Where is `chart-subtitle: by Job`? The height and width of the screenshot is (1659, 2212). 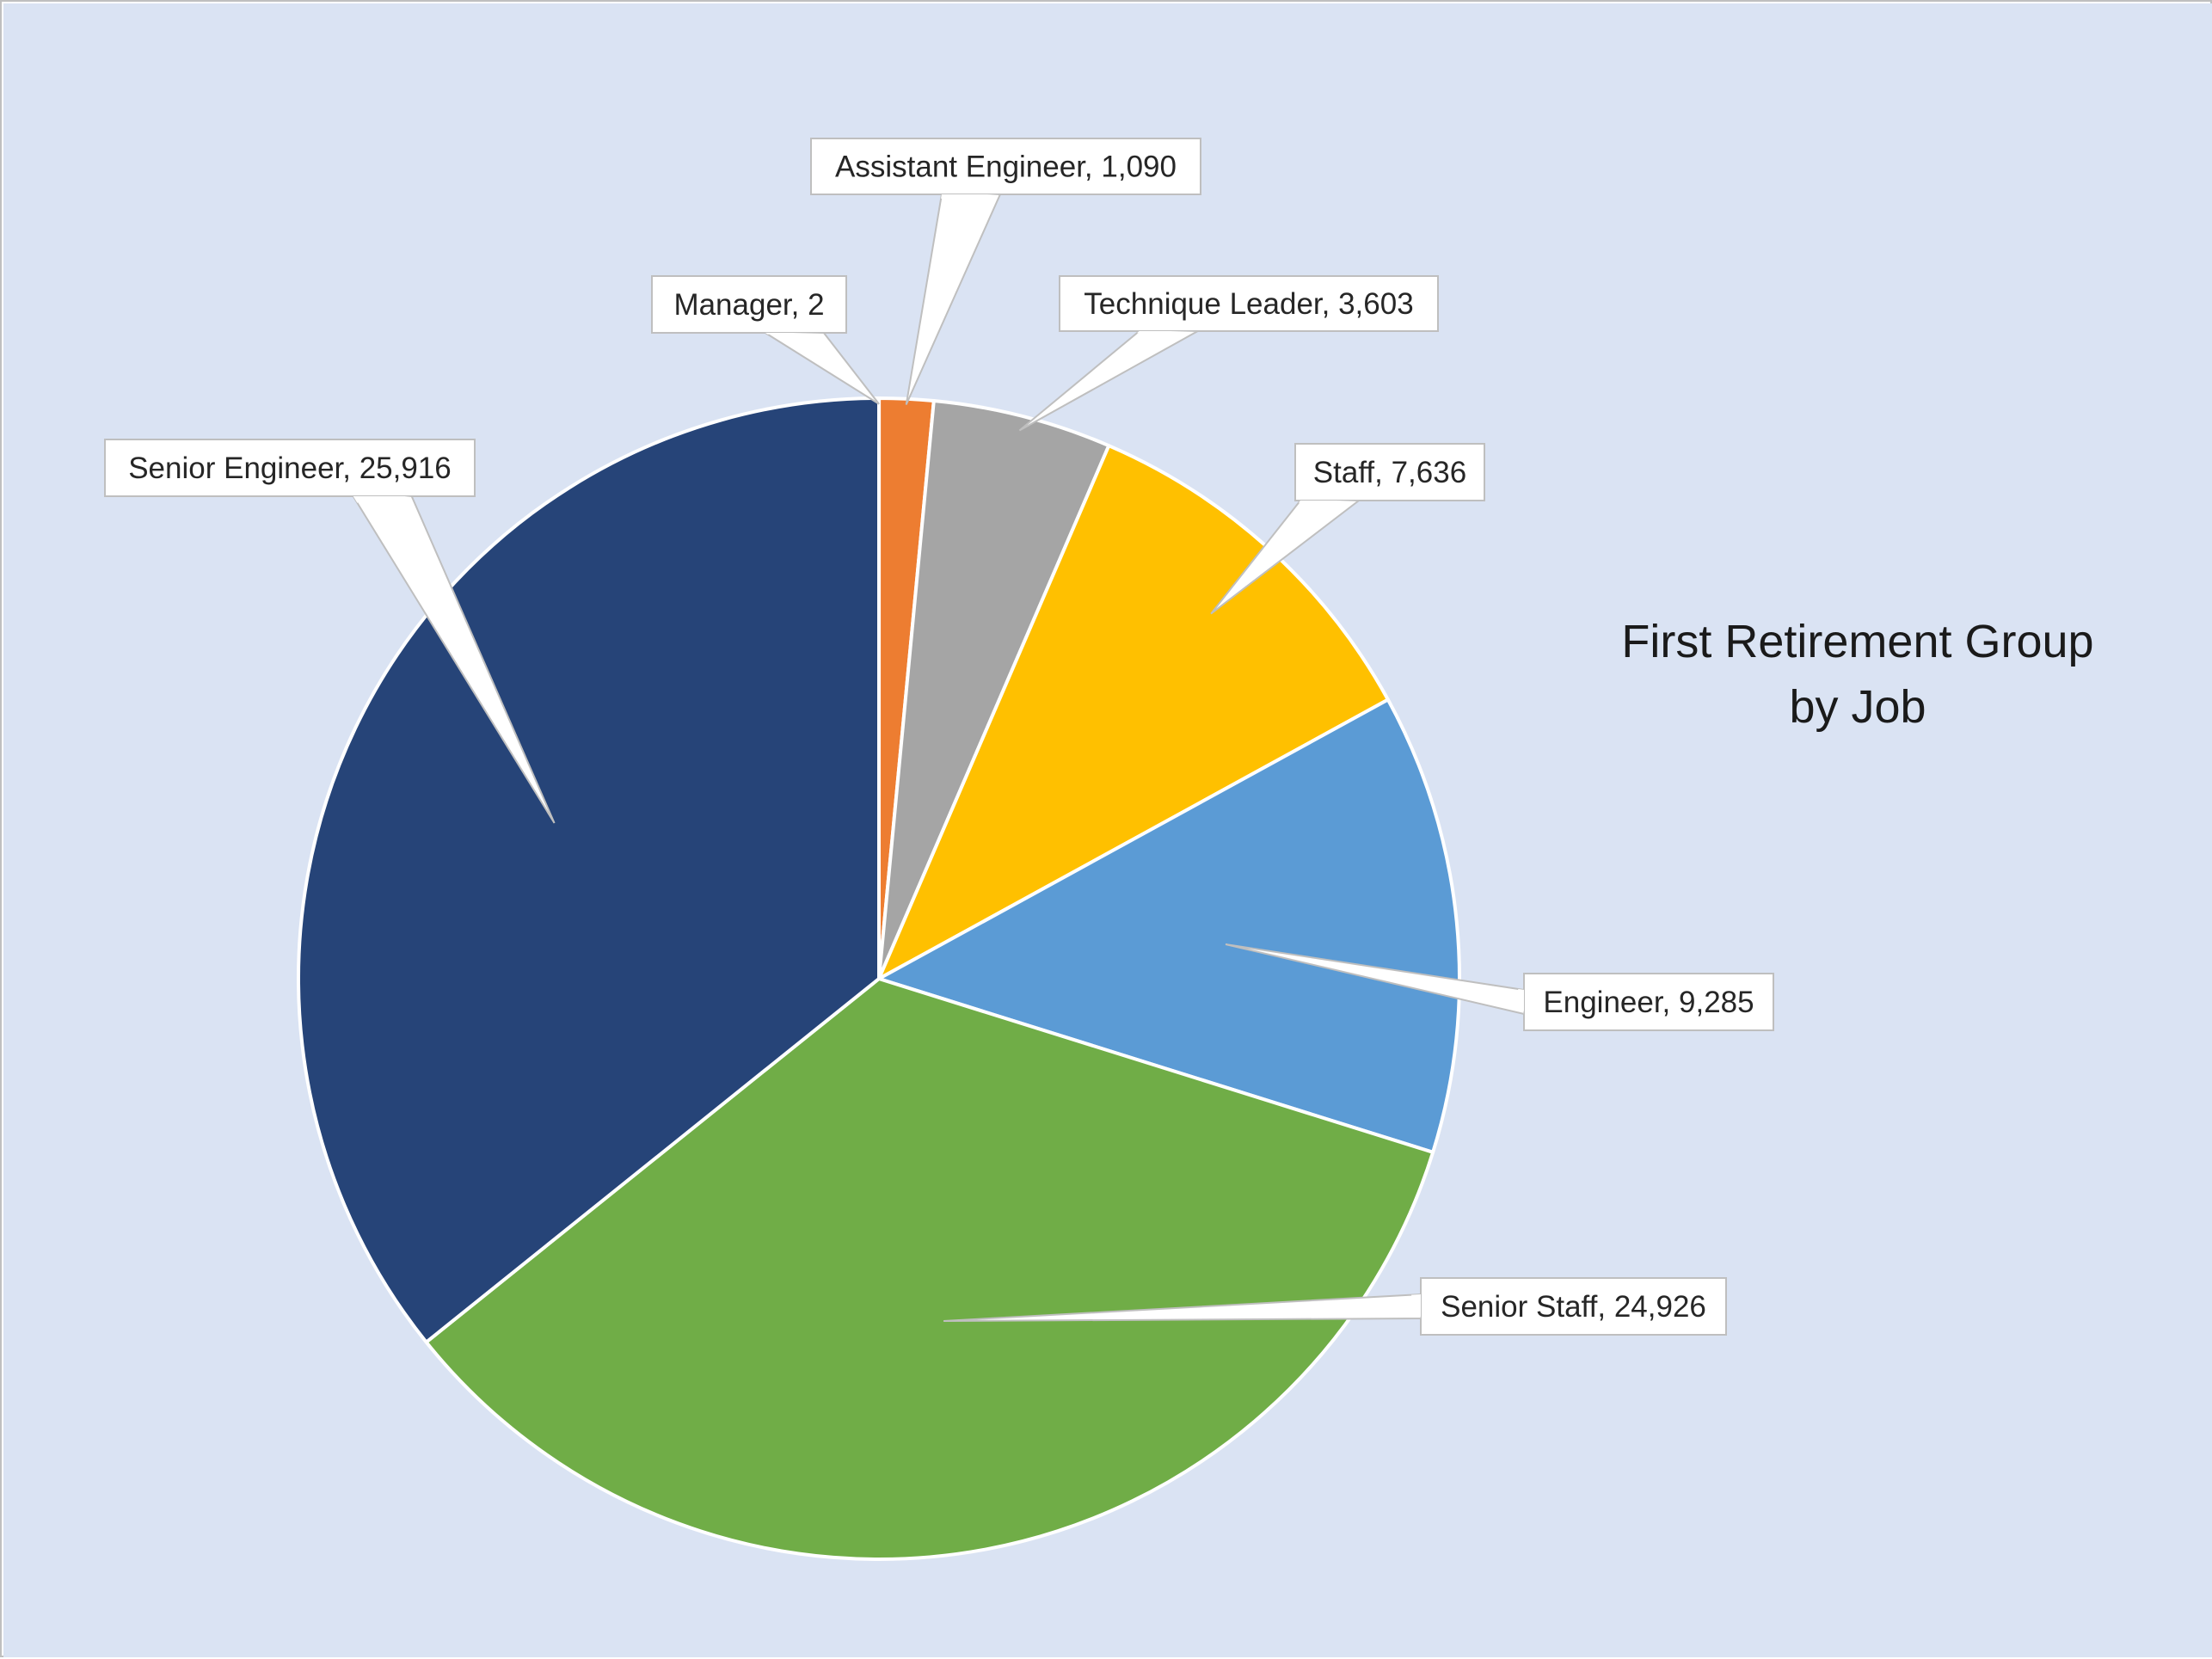
chart-subtitle: by Job is located at coordinates (1857, 707).